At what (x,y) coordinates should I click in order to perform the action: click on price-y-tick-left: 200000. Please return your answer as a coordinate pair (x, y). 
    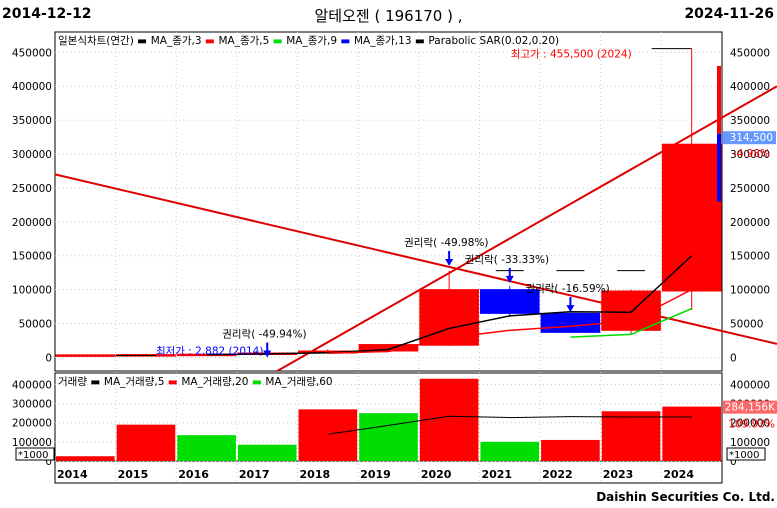
    Looking at the image, I should click on (32, 223).